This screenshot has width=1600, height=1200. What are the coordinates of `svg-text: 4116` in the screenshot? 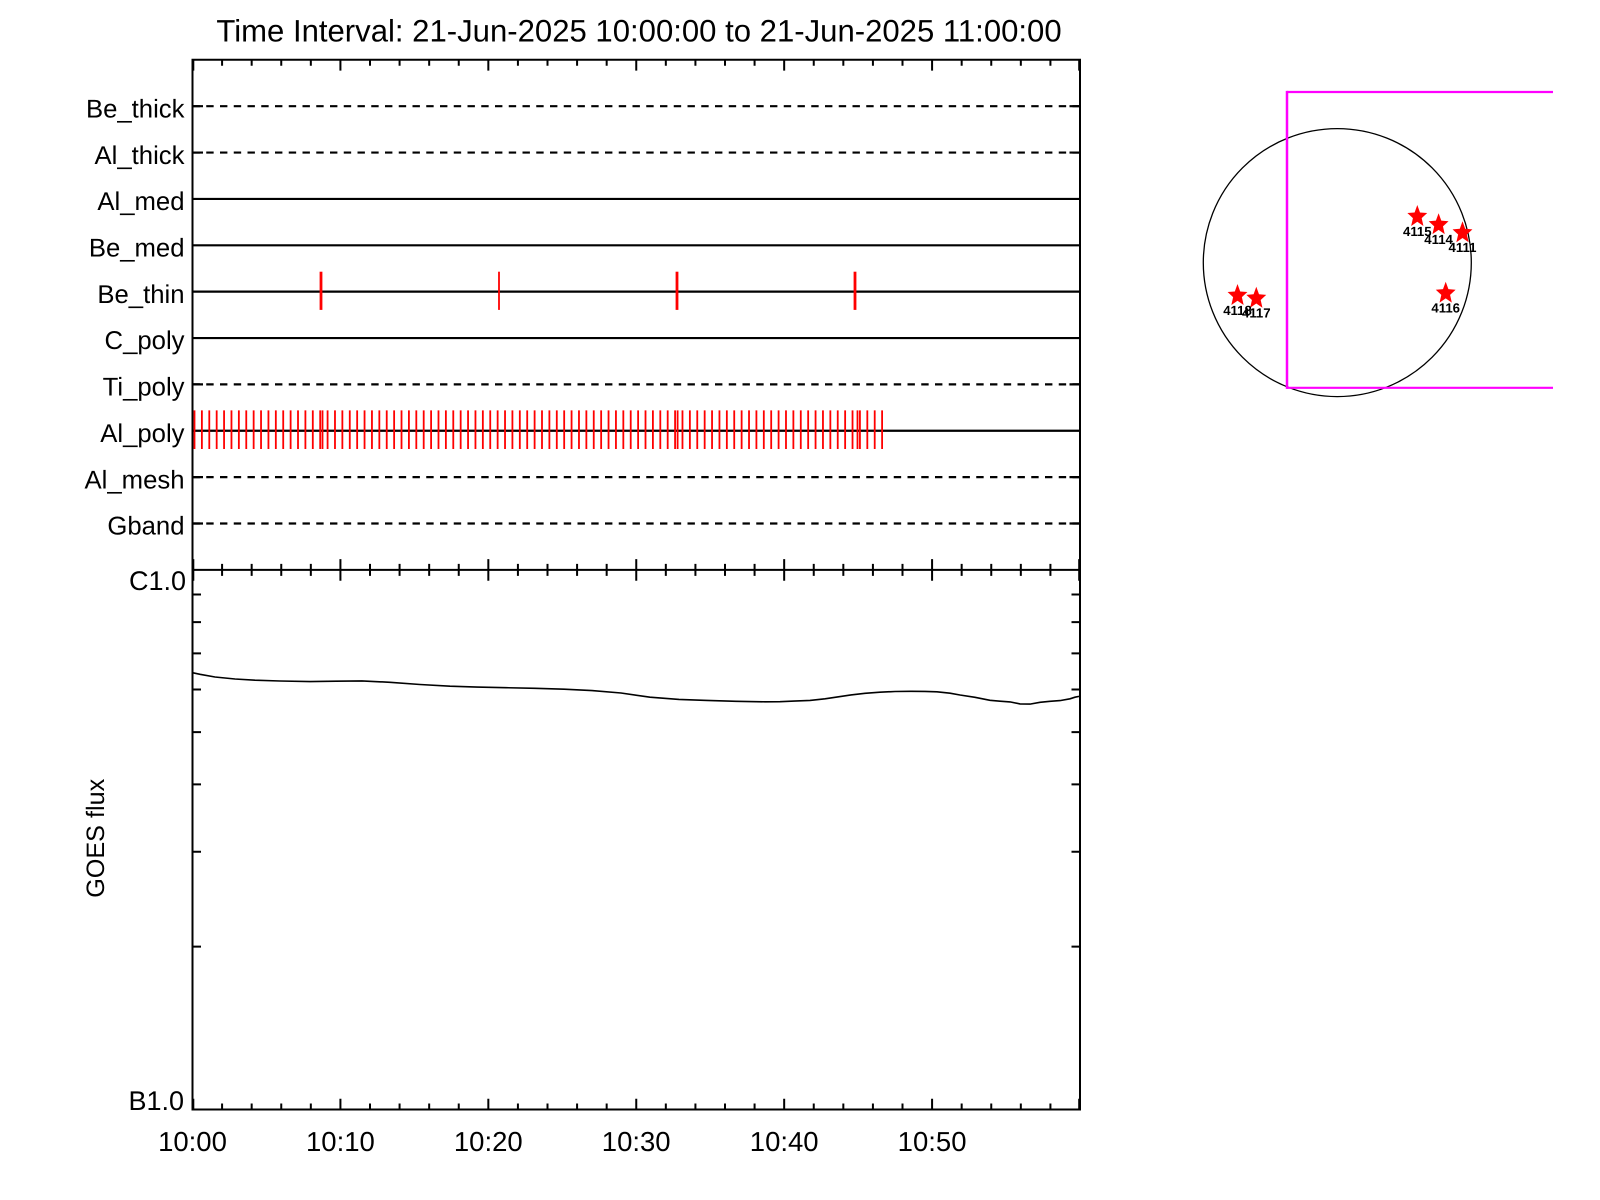 It's located at (1445, 308).